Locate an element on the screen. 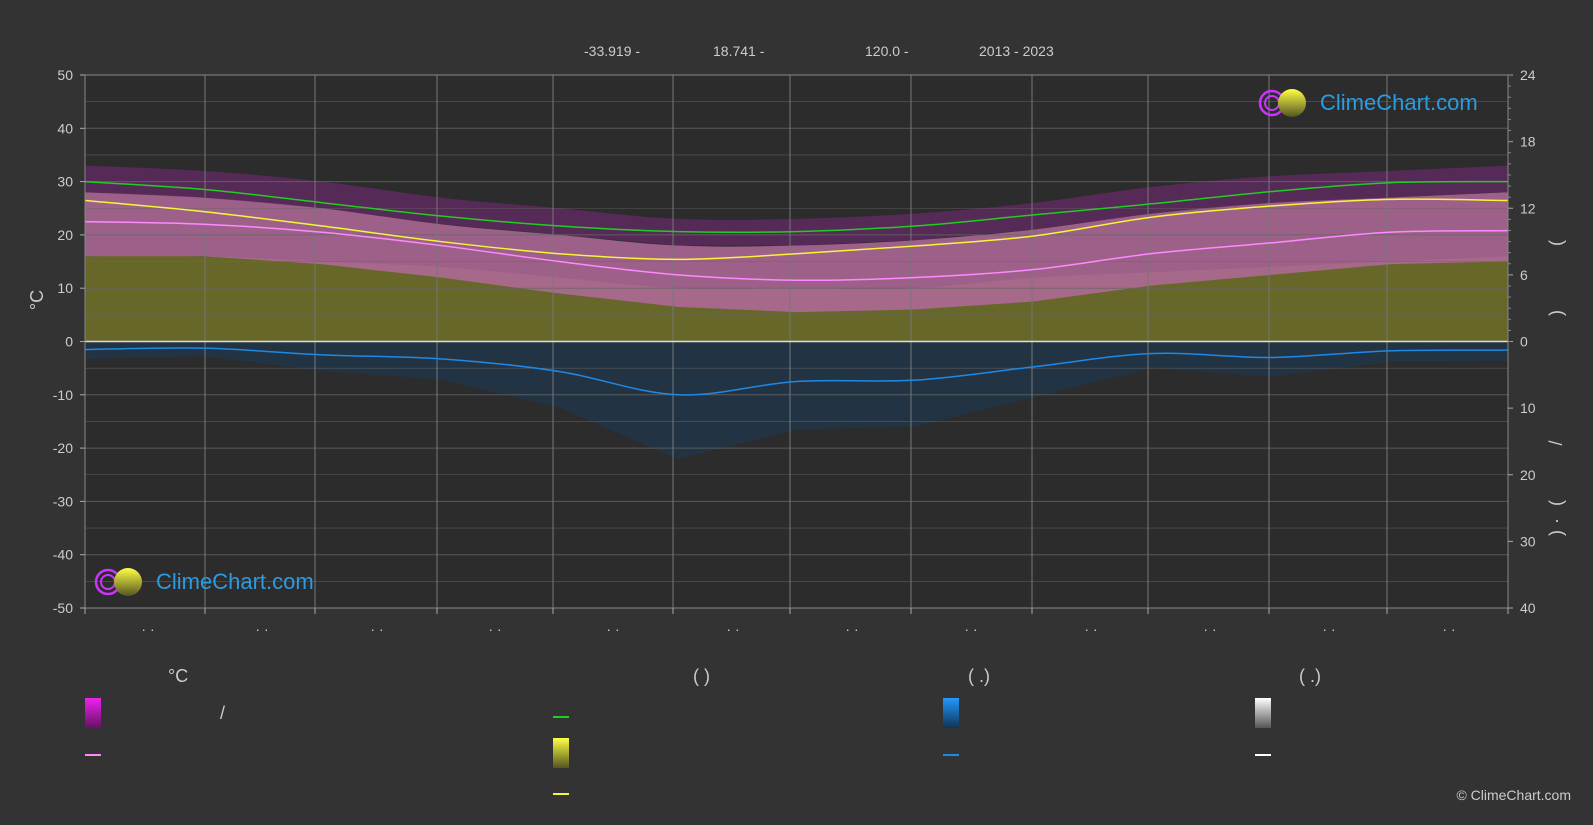 The height and width of the screenshot is (825, 1593). legend-temp-range-swatch is located at coordinates (93, 713).